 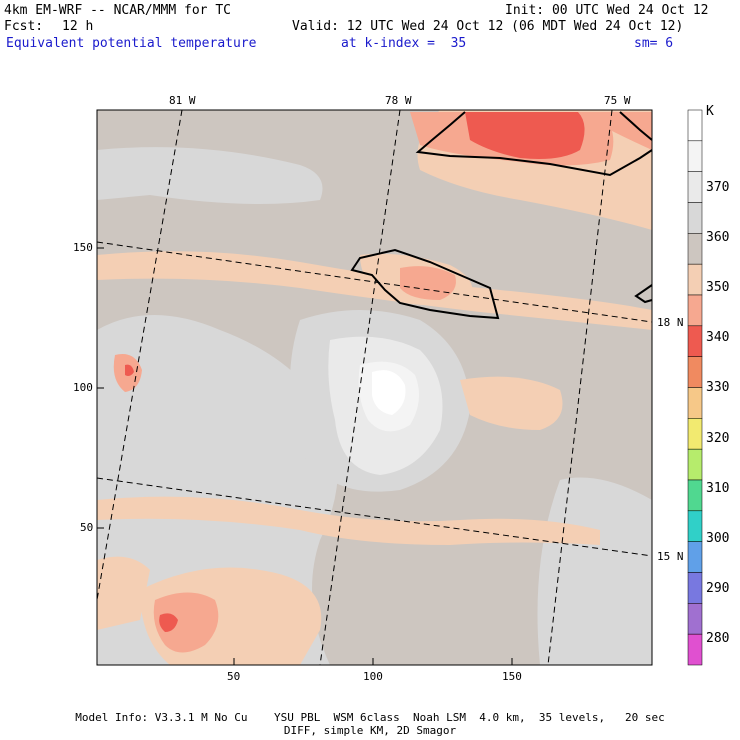 I want to click on colorbar-label-360: 360, so click(x=718, y=237).